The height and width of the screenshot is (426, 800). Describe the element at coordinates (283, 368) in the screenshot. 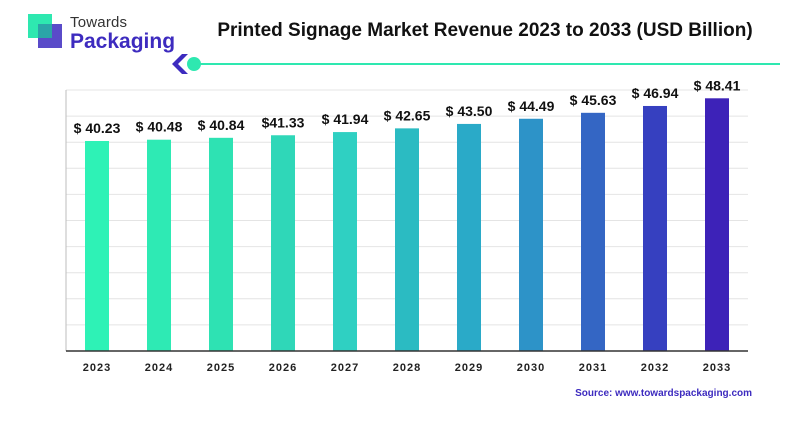

I see `x-tick-label: 2026` at that location.